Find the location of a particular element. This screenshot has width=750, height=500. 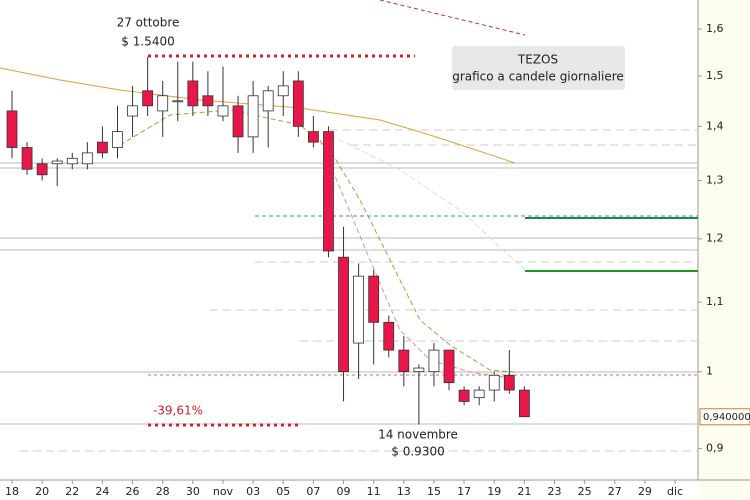

x-tick-label: 11 is located at coordinates (374, 491).